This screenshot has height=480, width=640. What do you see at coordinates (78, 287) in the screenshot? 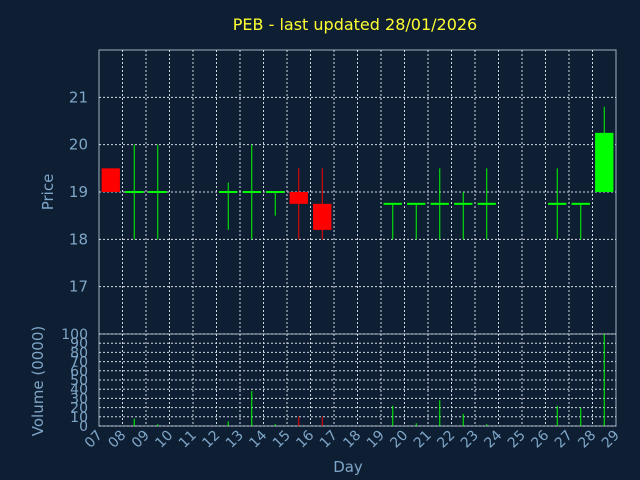
I see `price-tick-label: 17` at bounding box center [78, 287].